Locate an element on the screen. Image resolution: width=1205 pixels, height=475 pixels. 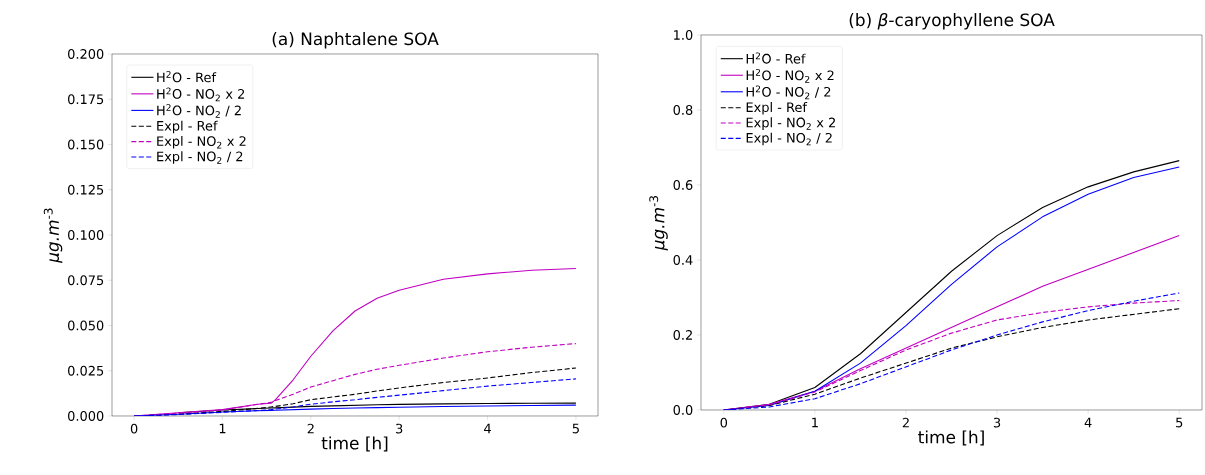
y-tick-label: 0.050 is located at coordinates (86, 325).